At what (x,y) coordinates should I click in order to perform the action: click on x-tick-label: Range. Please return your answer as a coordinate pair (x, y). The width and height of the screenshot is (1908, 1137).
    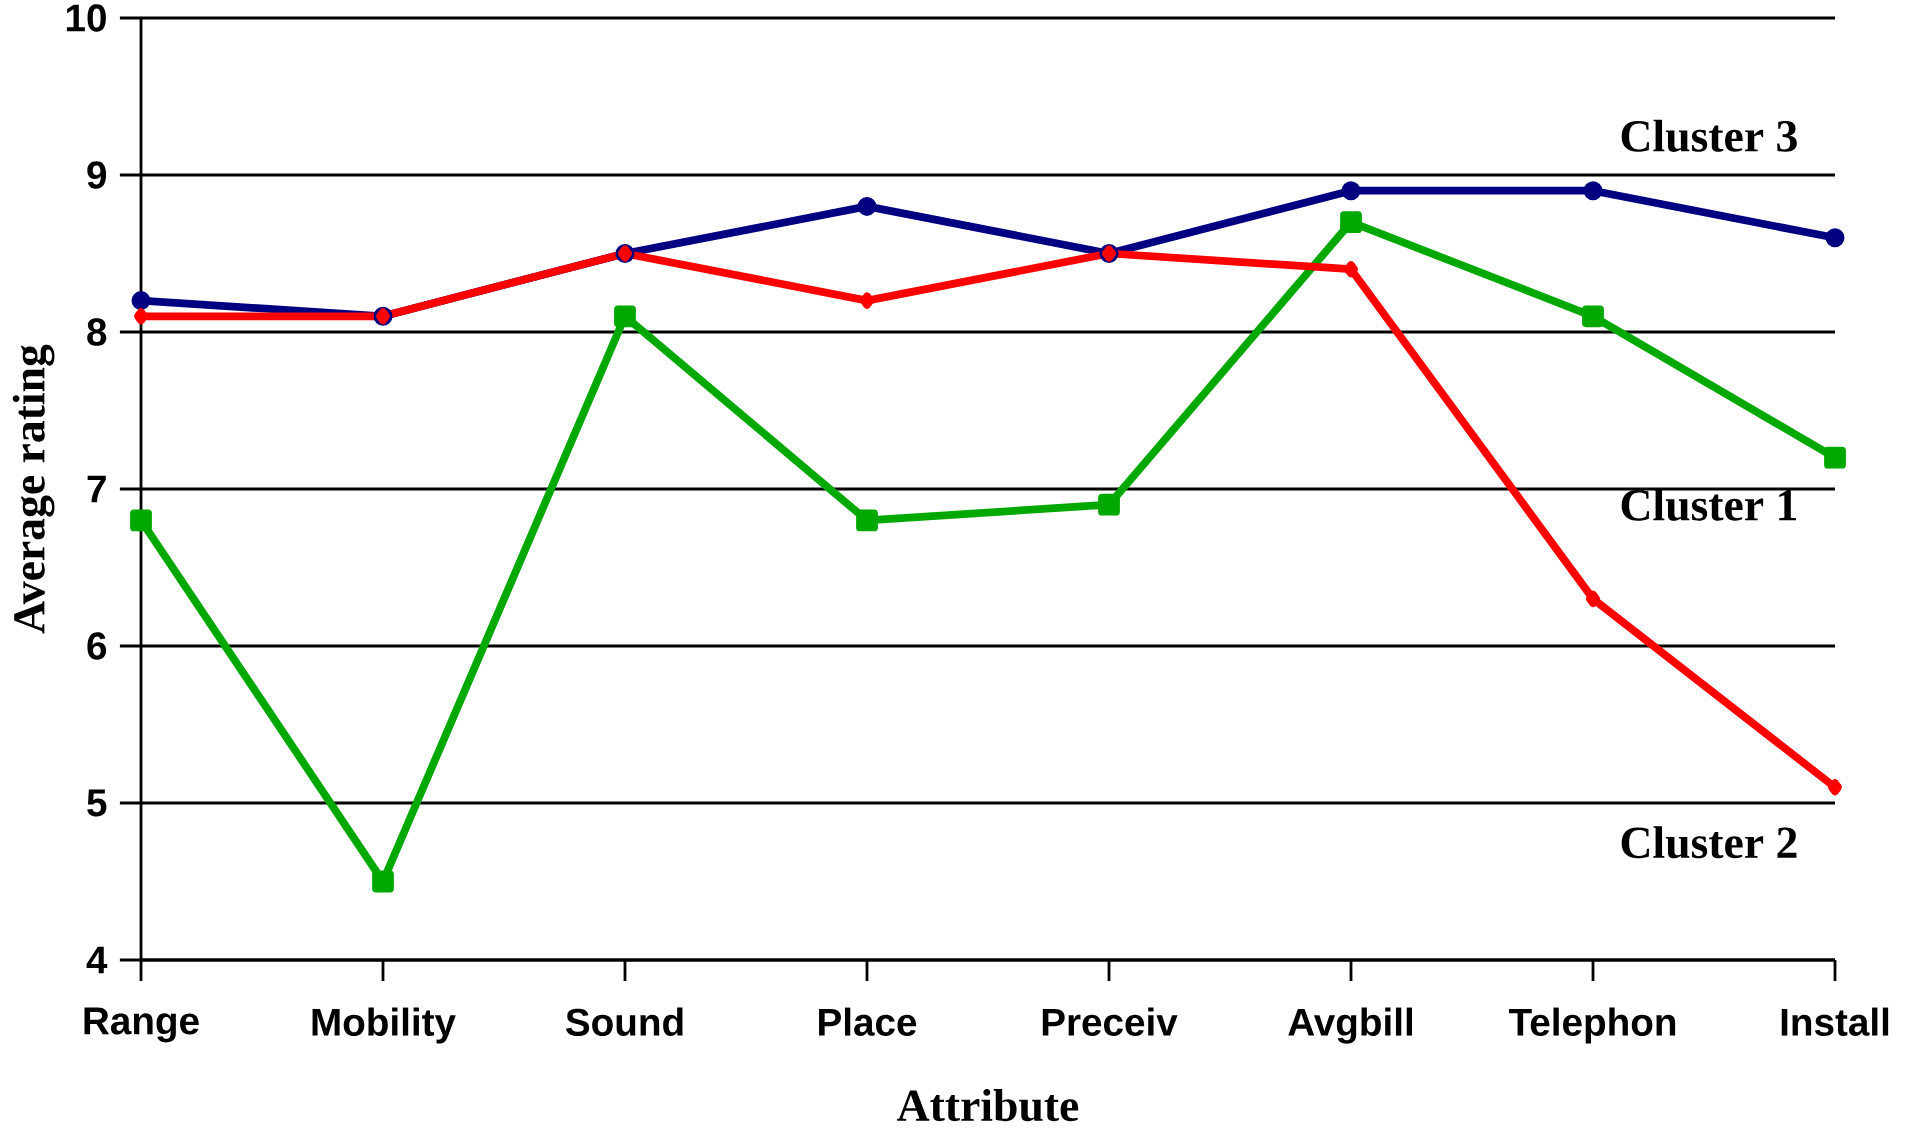
    Looking at the image, I should click on (141, 1025).